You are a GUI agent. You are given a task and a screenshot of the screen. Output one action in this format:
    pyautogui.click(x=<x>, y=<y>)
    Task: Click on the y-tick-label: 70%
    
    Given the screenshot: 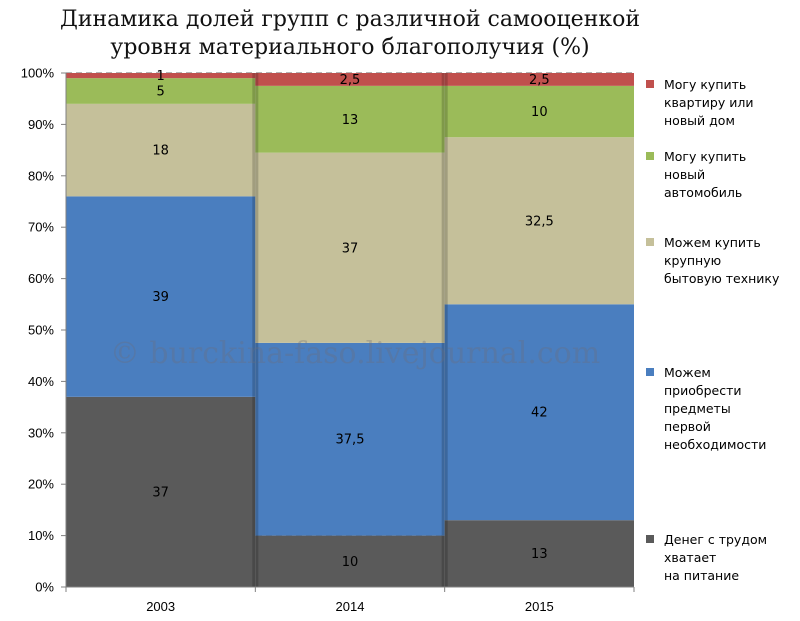 What is the action you would take?
    pyautogui.click(x=41, y=227)
    